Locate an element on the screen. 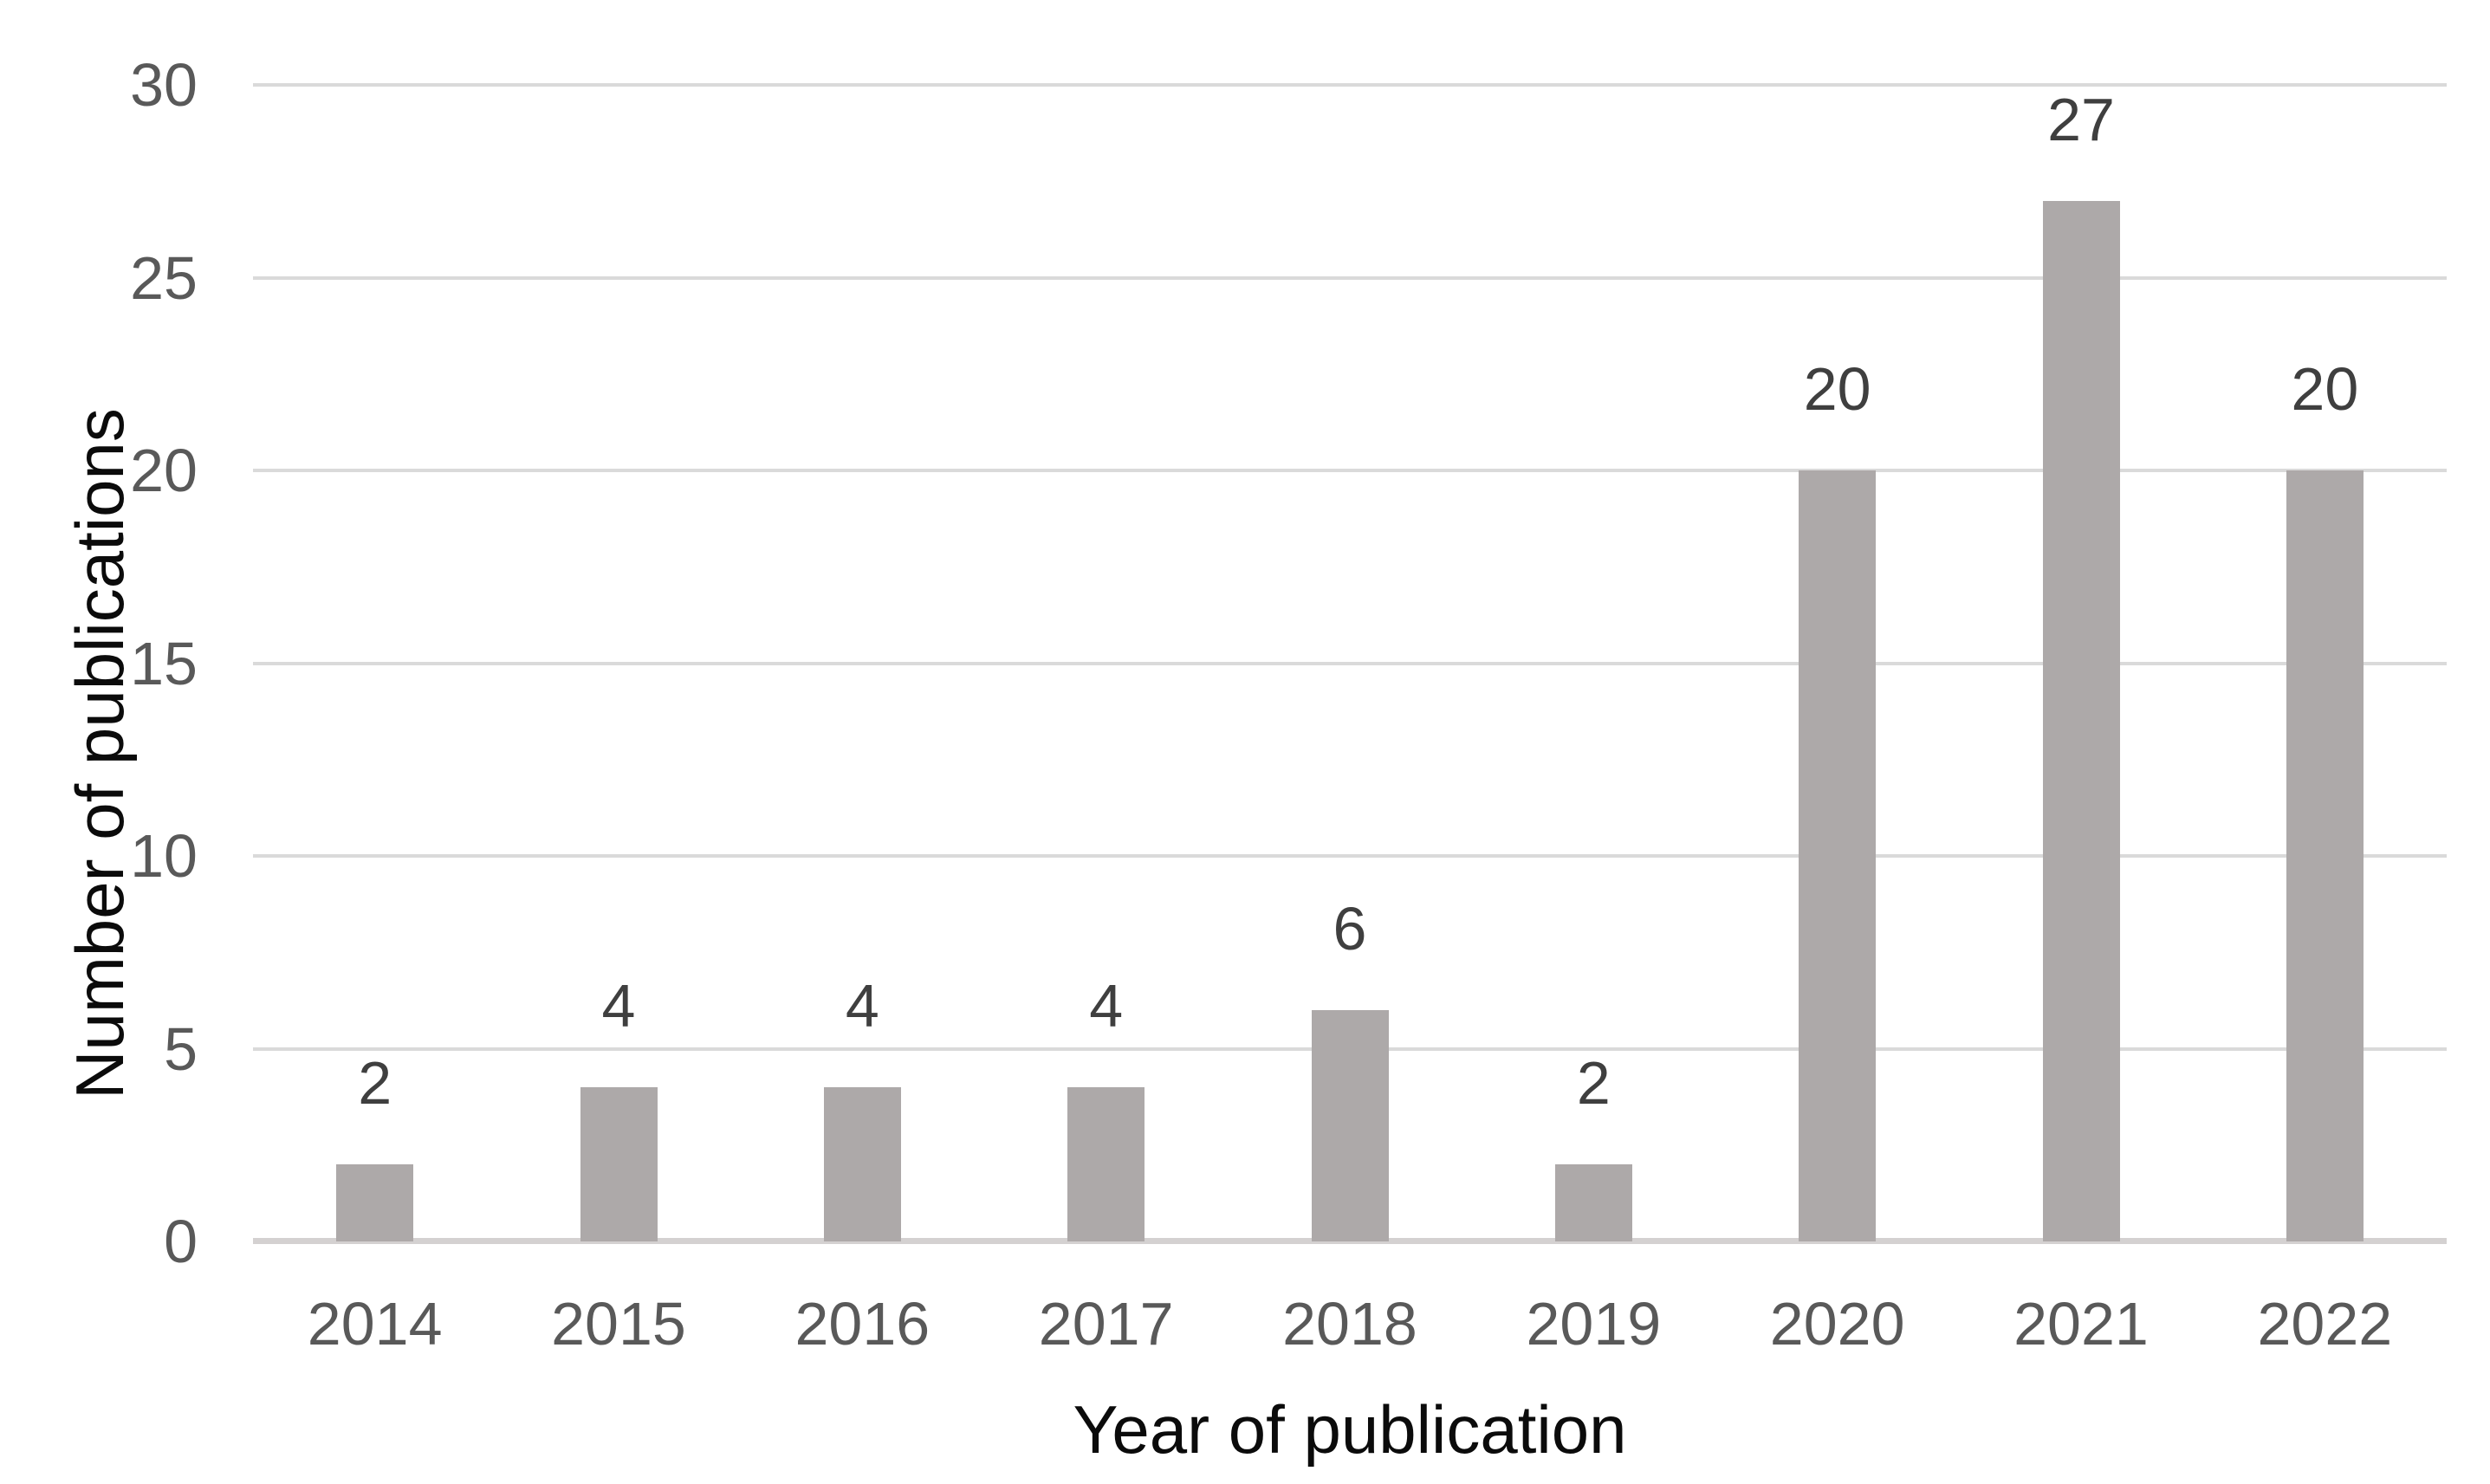 Image resolution: width=2490 pixels, height=1484 pixels. y-tick-label: 5 is located at coordinates (181, 1048).